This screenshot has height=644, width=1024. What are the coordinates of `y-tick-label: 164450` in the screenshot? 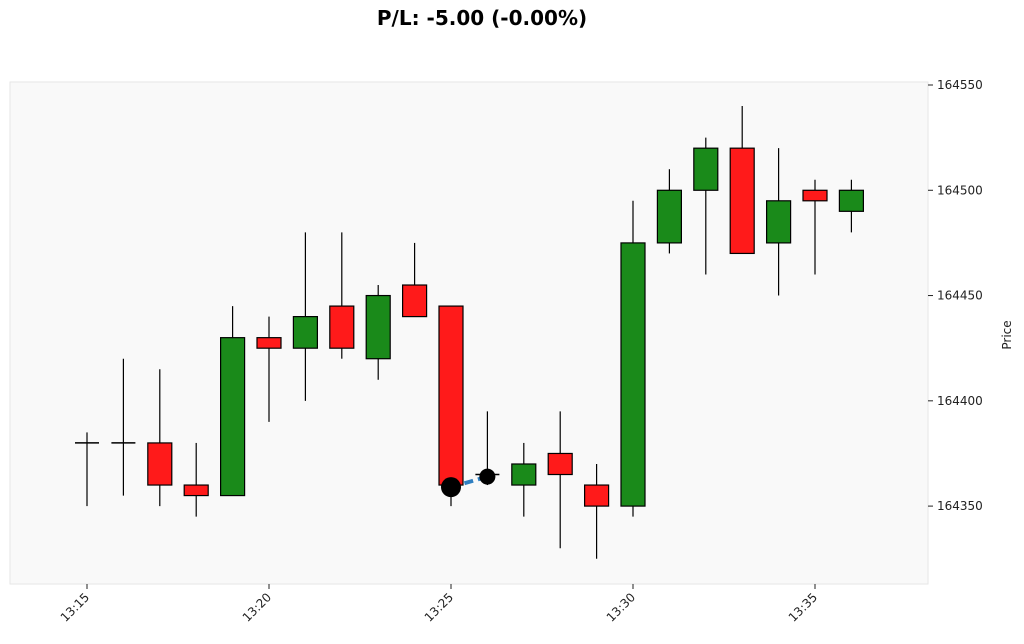 It's located at (960, 296).